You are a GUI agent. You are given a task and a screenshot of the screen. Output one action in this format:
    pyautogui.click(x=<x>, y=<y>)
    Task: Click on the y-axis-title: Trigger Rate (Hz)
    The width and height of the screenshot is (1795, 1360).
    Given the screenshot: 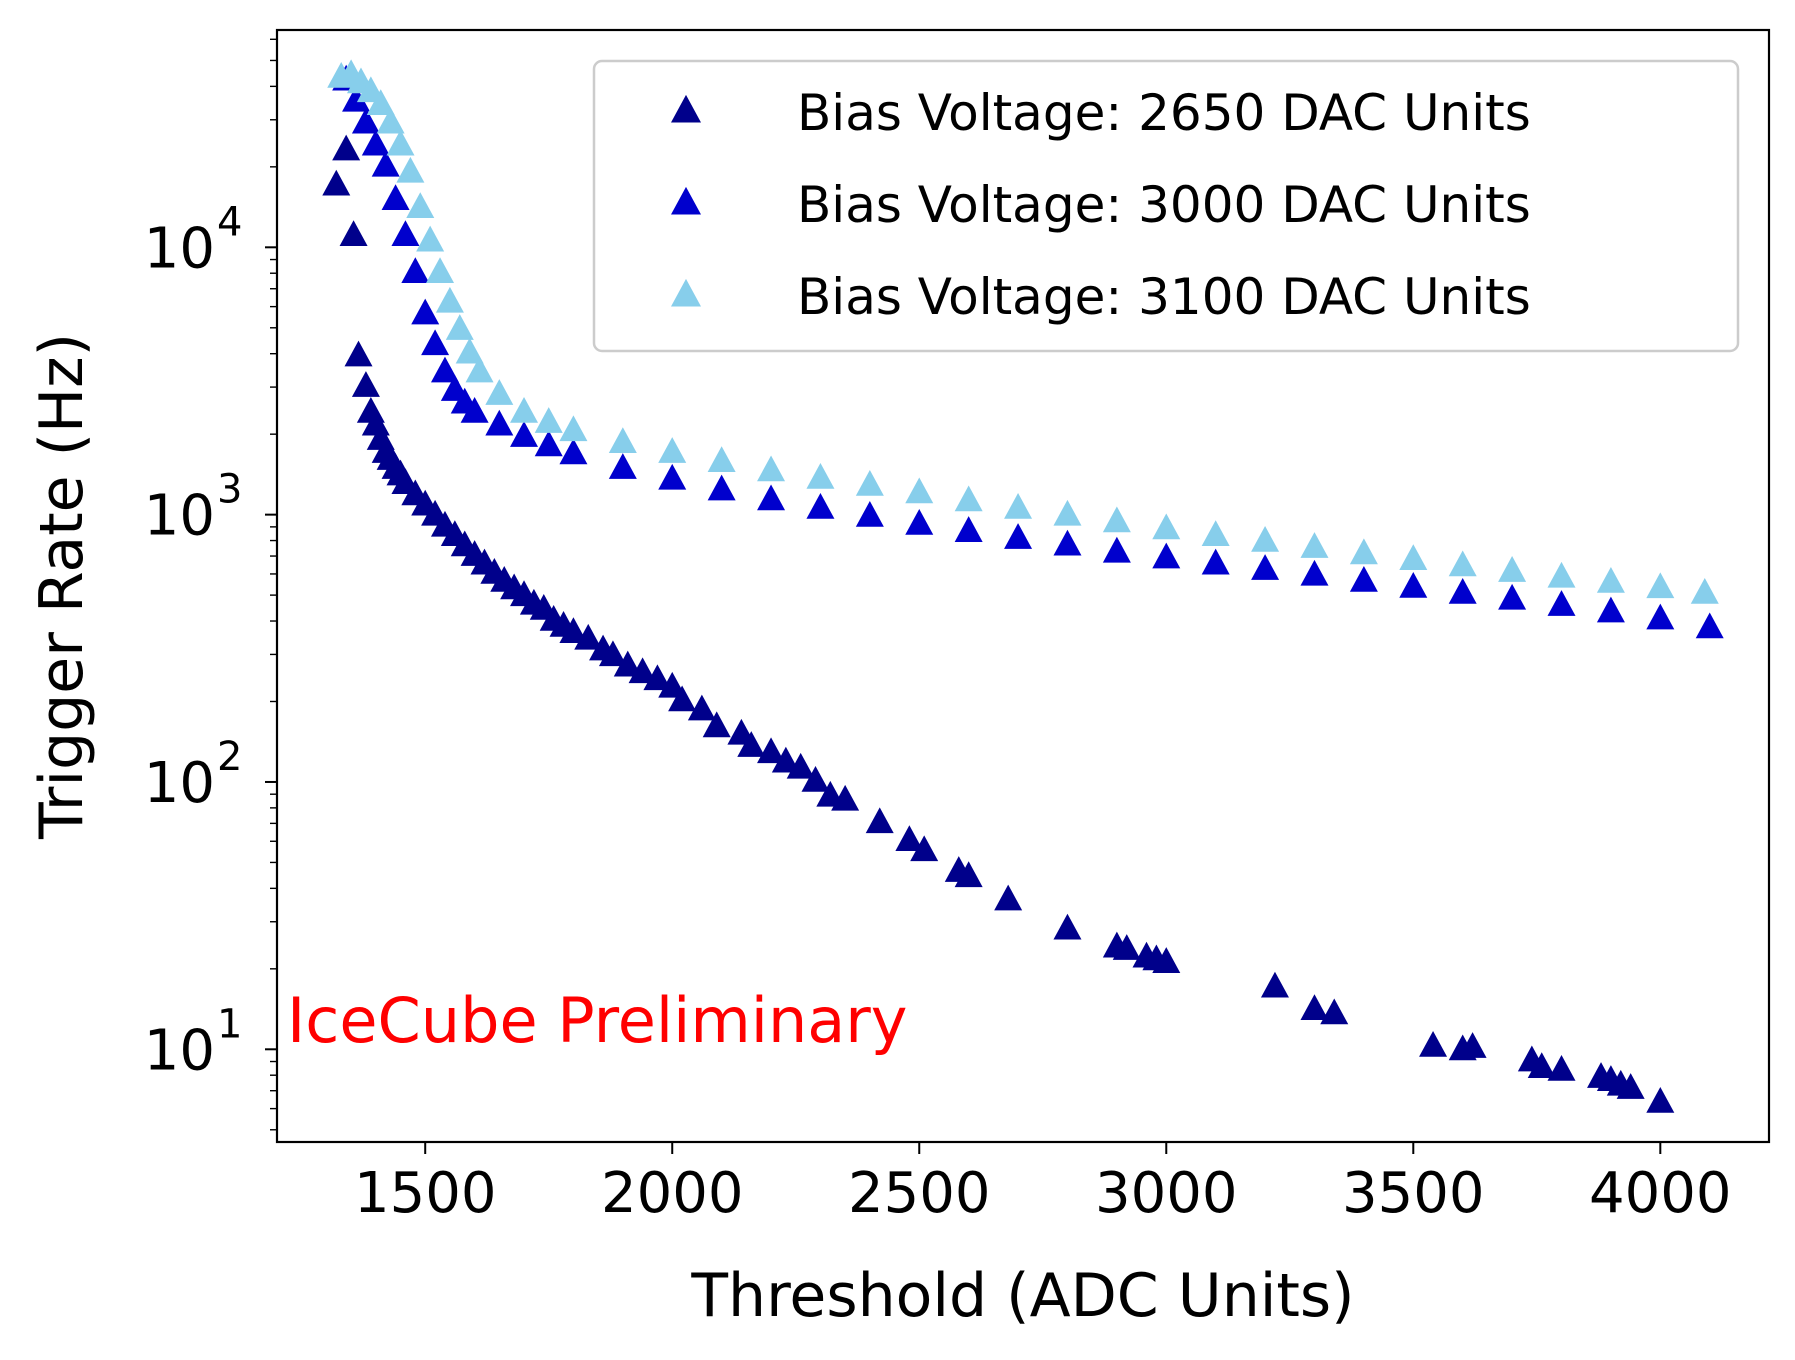 What is the action you would take?
    pyautogui.click(x=62, y=586)
    